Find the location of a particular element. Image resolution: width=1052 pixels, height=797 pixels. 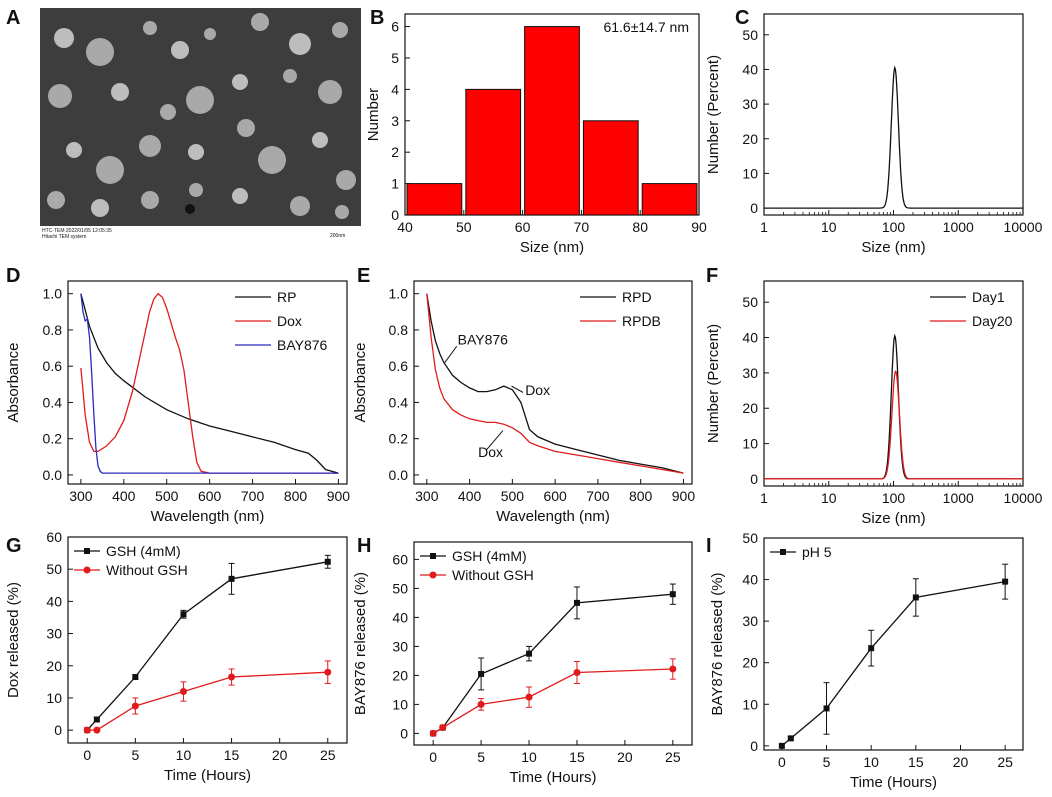

legend-marker is located at coordinates (87, 551).